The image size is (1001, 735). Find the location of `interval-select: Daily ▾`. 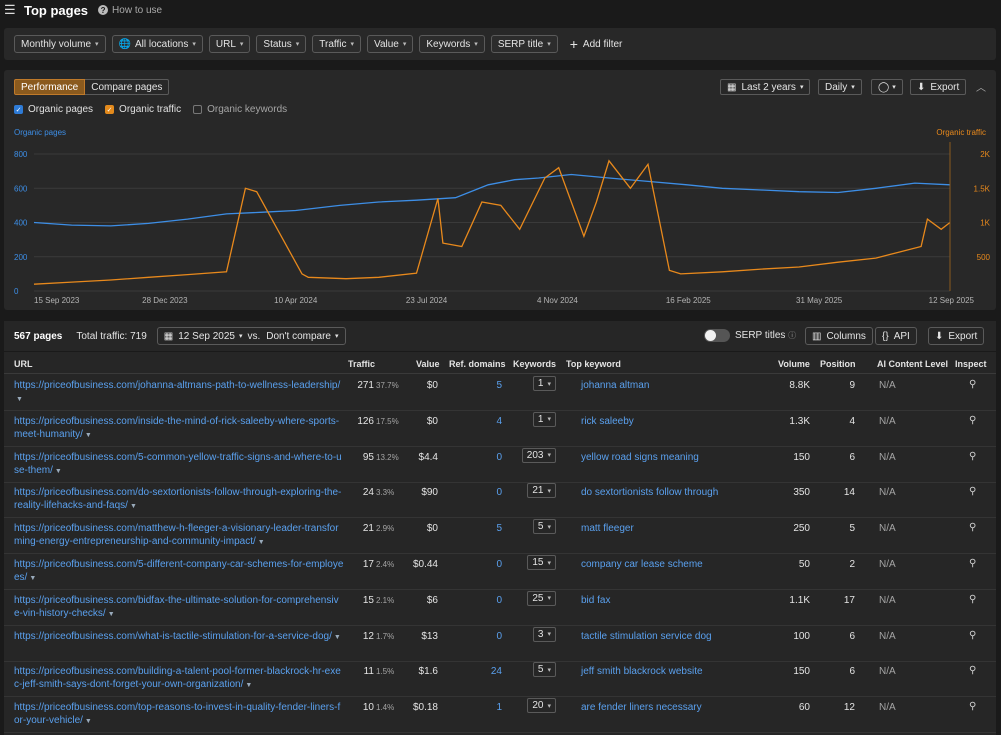

interval-select: Daily ▾ is located at coordinates (840, 87).